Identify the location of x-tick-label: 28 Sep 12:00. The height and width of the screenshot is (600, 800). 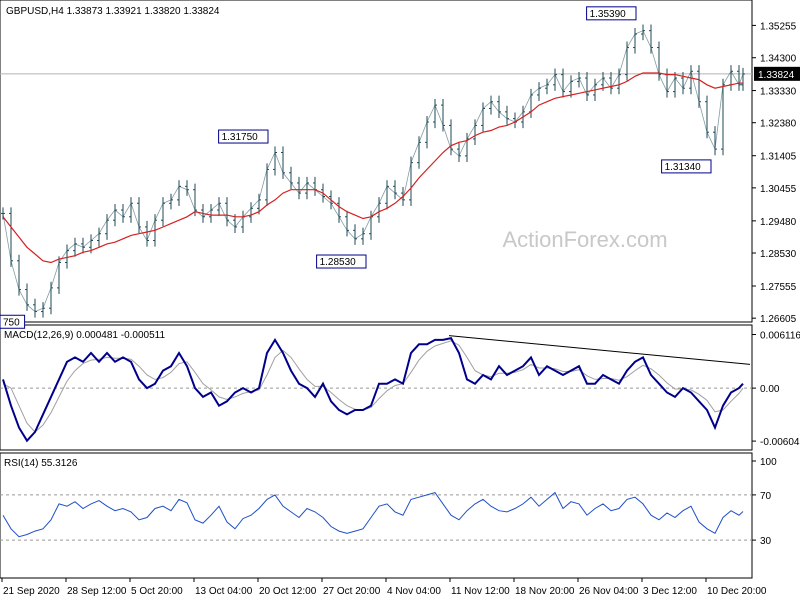
(97, 591).